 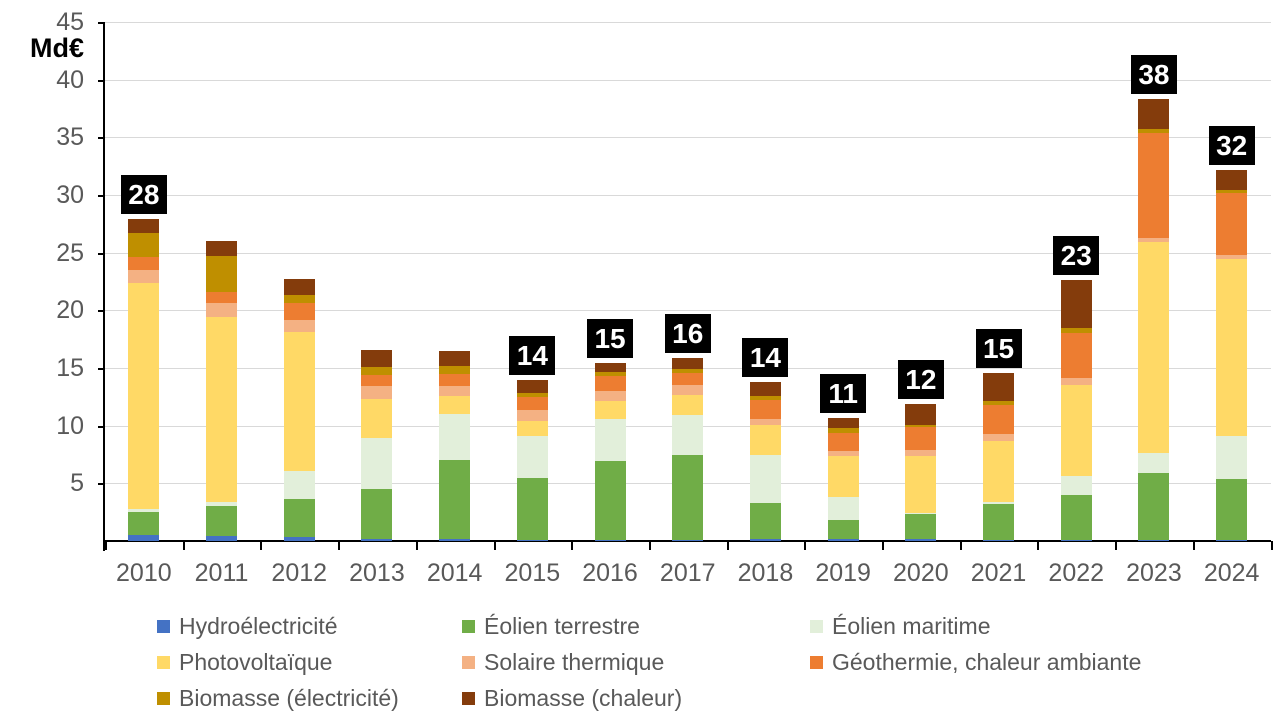 I want to click on legend-item: Éolien terrestre, so click(x=551, y=626).